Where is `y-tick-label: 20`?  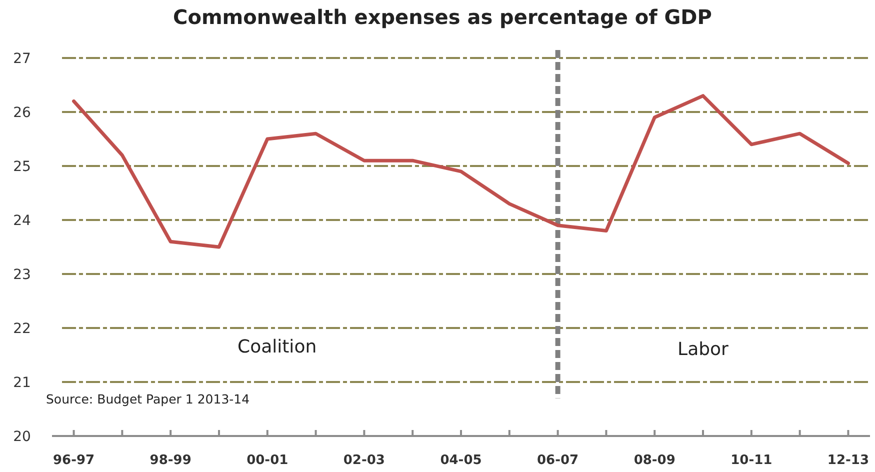
y-tick-label: 20 is located at coordinates (22, 437).